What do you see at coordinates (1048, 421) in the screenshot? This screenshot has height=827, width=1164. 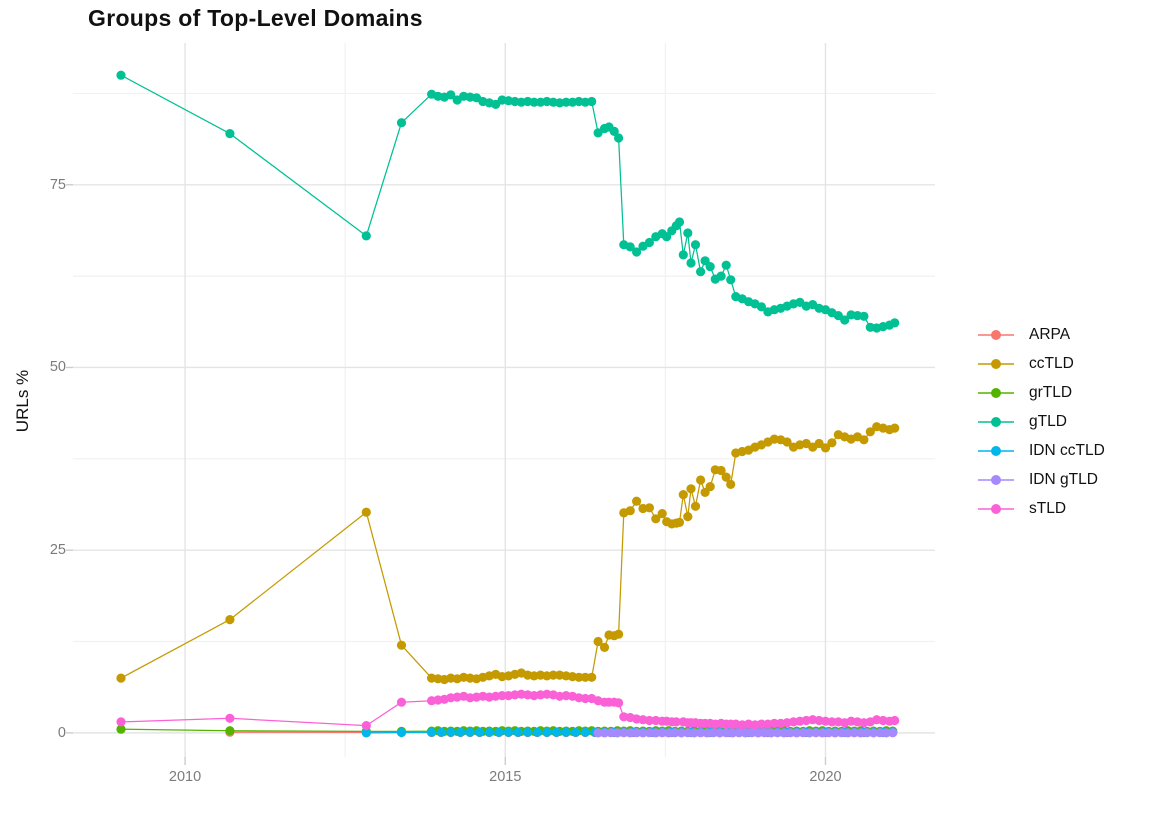 I see `legend-label: gTLD` at bounding box center [1048, 421].